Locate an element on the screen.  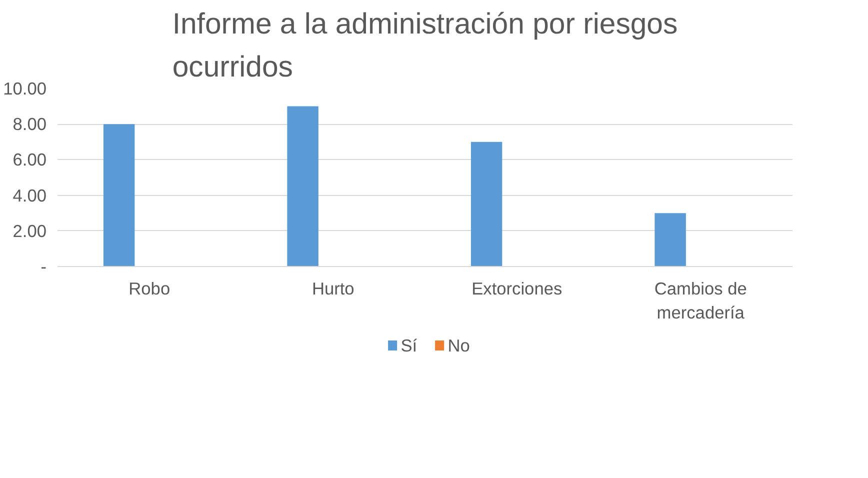
y-tick-label: - is located at coordinates (43, 266).